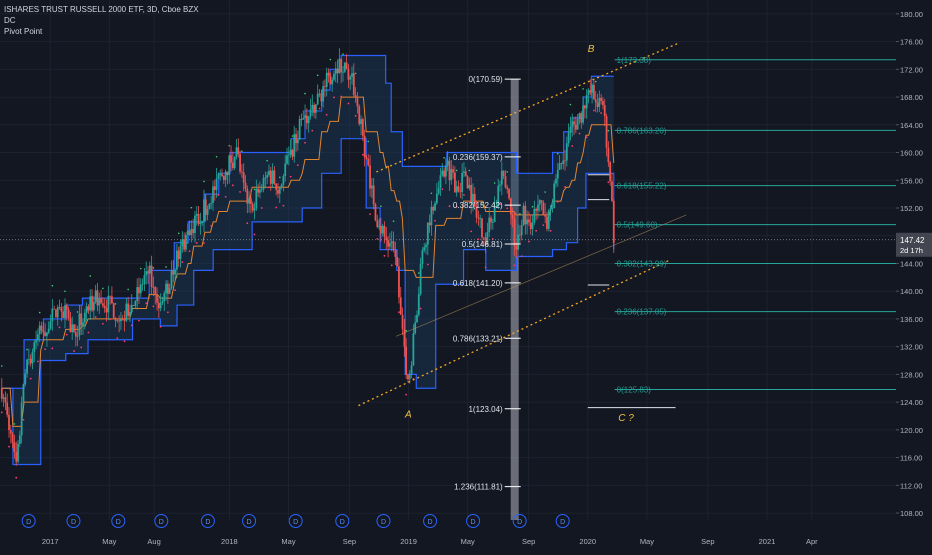  What do you see at coordinates (911, 430) in the screenshot?
I see `y-tick-label: 120.00` at bounding box center [911, 430].